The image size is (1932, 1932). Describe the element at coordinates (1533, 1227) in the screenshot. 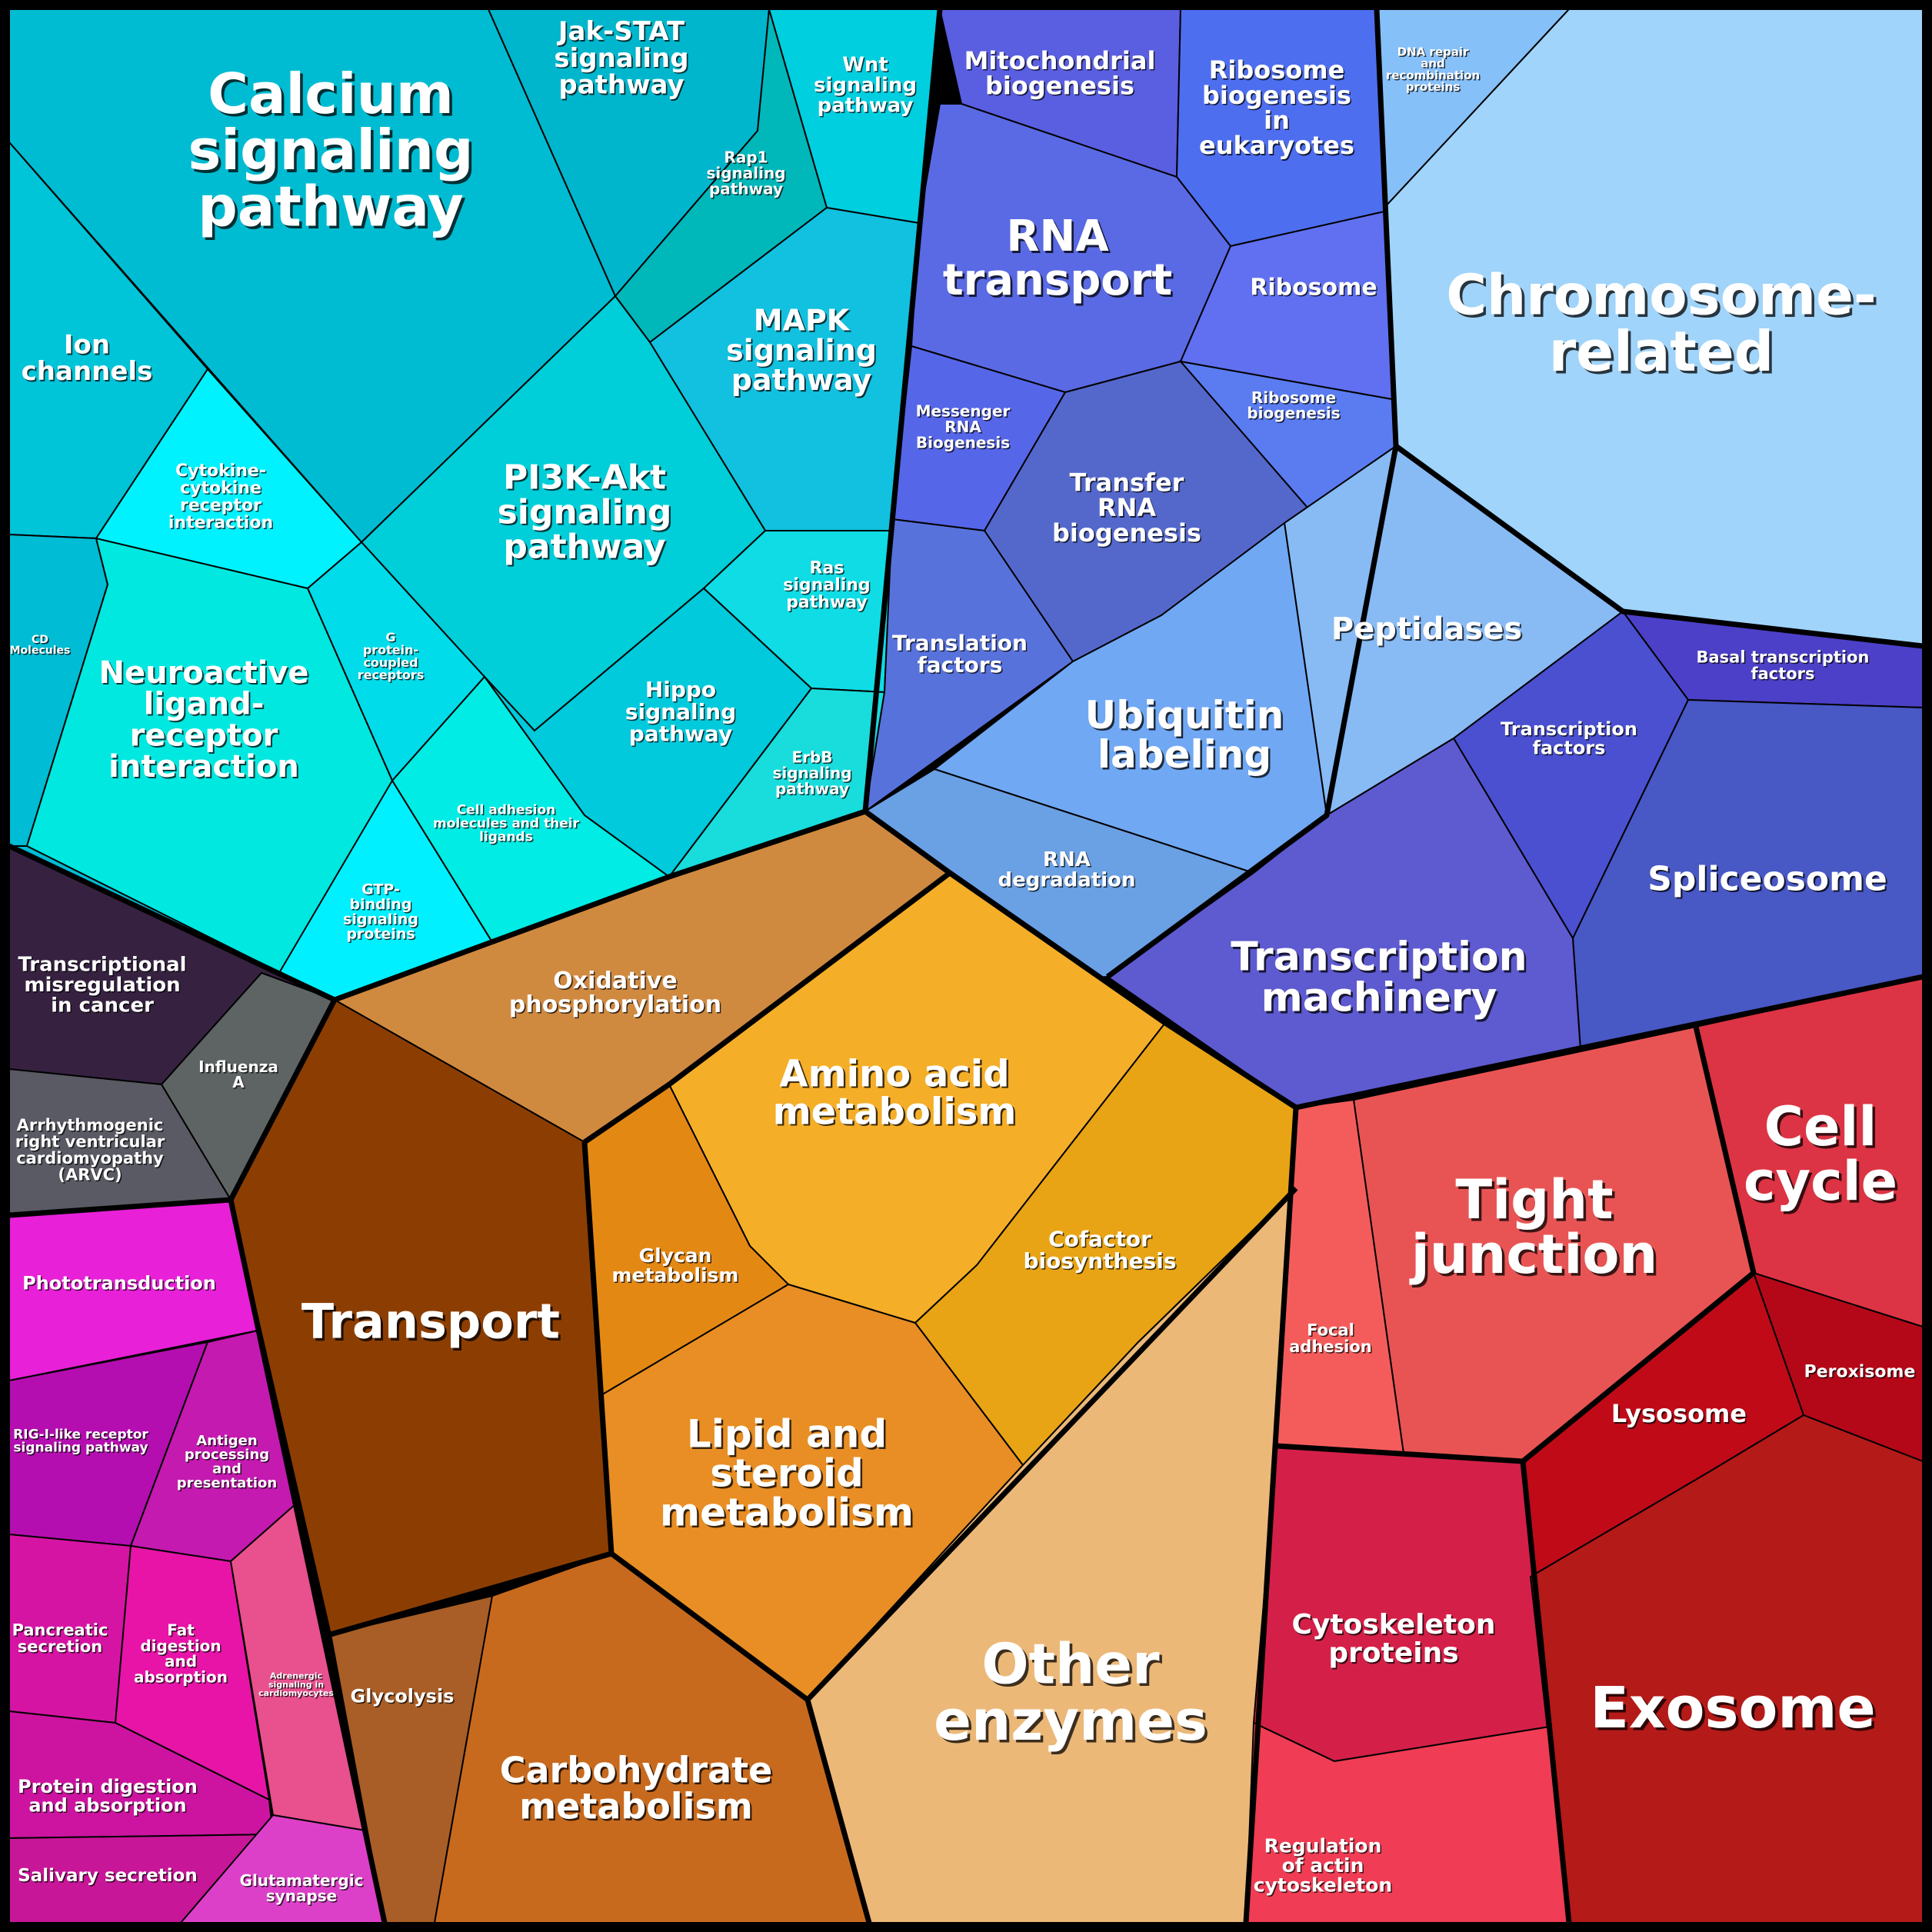

I see `cell-label: Tight junction` at that location.